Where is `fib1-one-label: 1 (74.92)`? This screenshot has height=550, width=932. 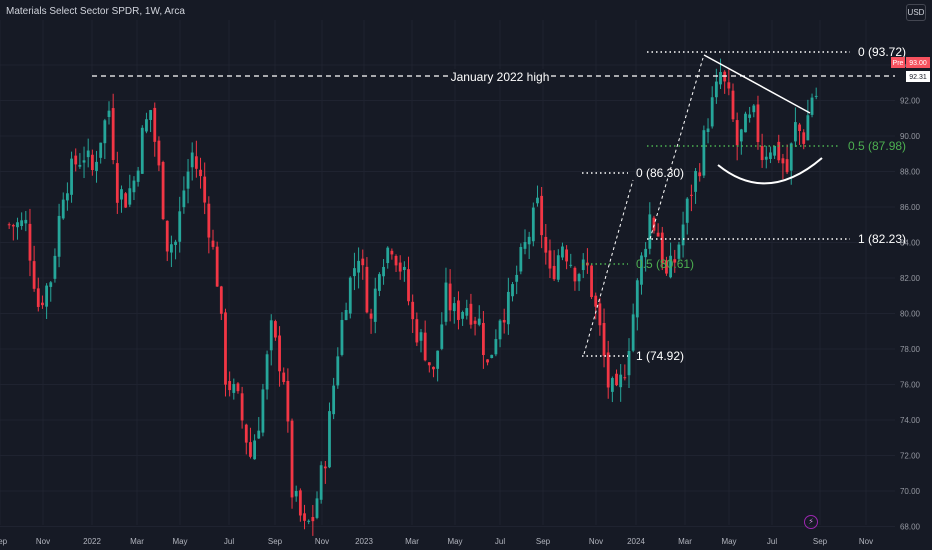 fib1-one-label: 1 (74.92) is located at coordinates (660, 356).